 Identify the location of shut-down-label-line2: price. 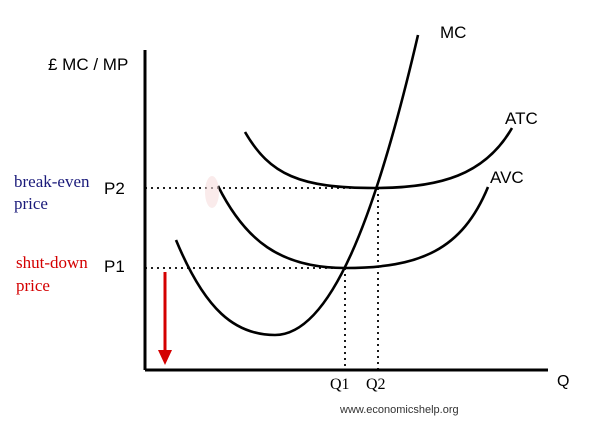
(33, 285).